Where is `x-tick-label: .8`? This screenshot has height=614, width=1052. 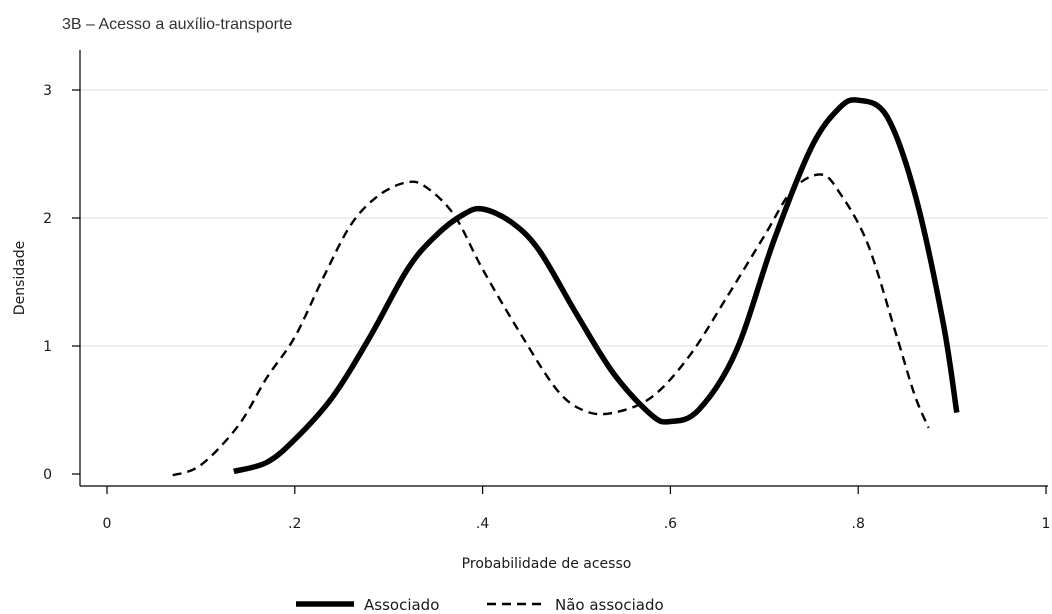 x-tick-label: .8 is located at coordinates (858, 524).